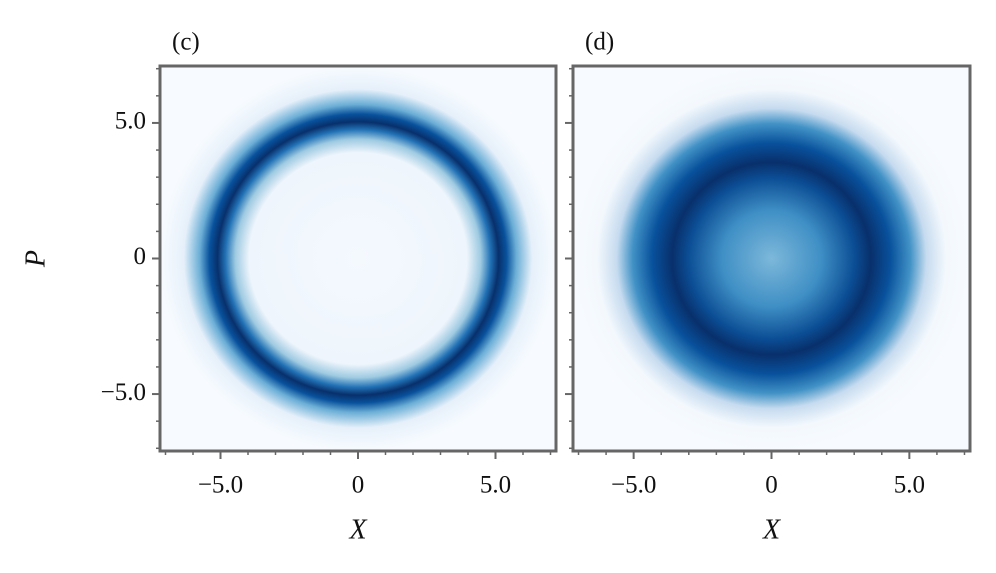  Describe the element at coordinates (130, 121) in the screenshot. I see `y-tick-label: 5.0` at that location.